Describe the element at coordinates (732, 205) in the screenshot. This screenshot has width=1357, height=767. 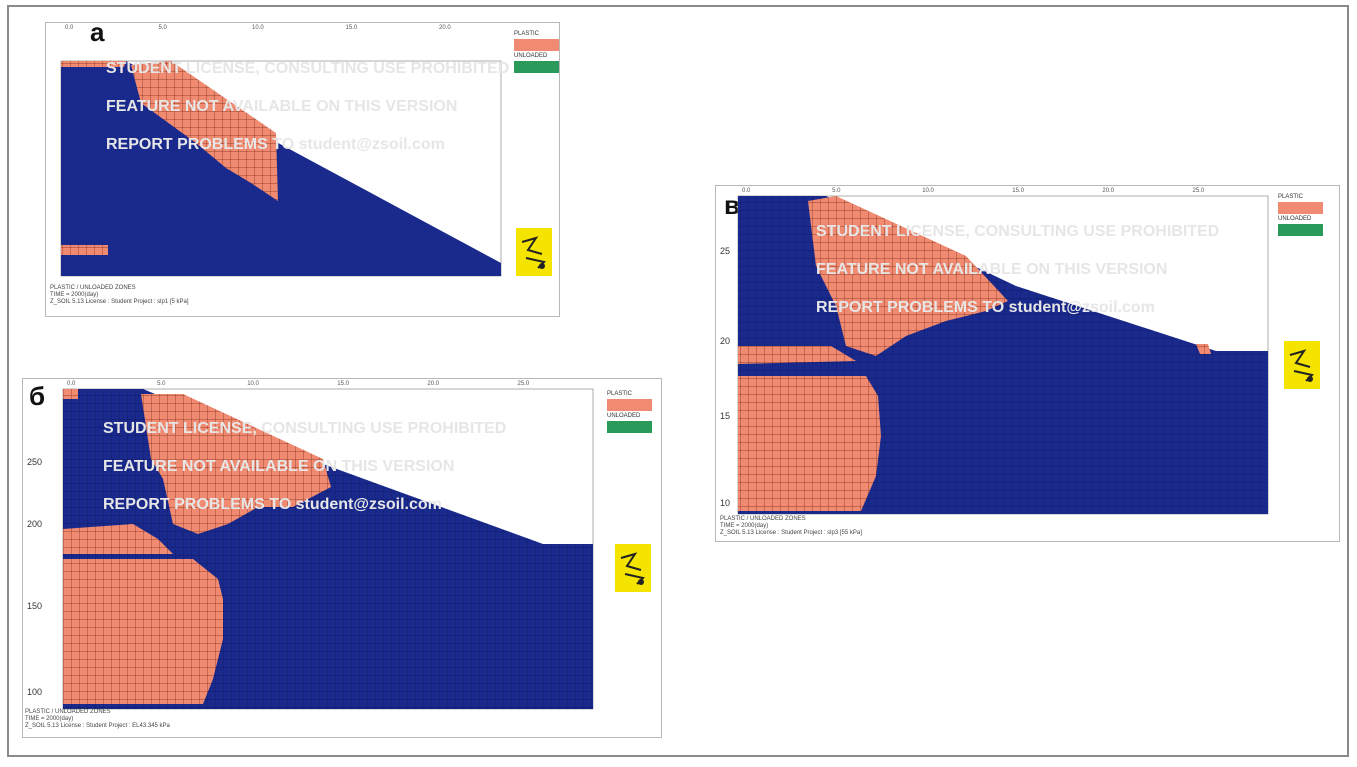
I see `panel-c-label: в` at that location.